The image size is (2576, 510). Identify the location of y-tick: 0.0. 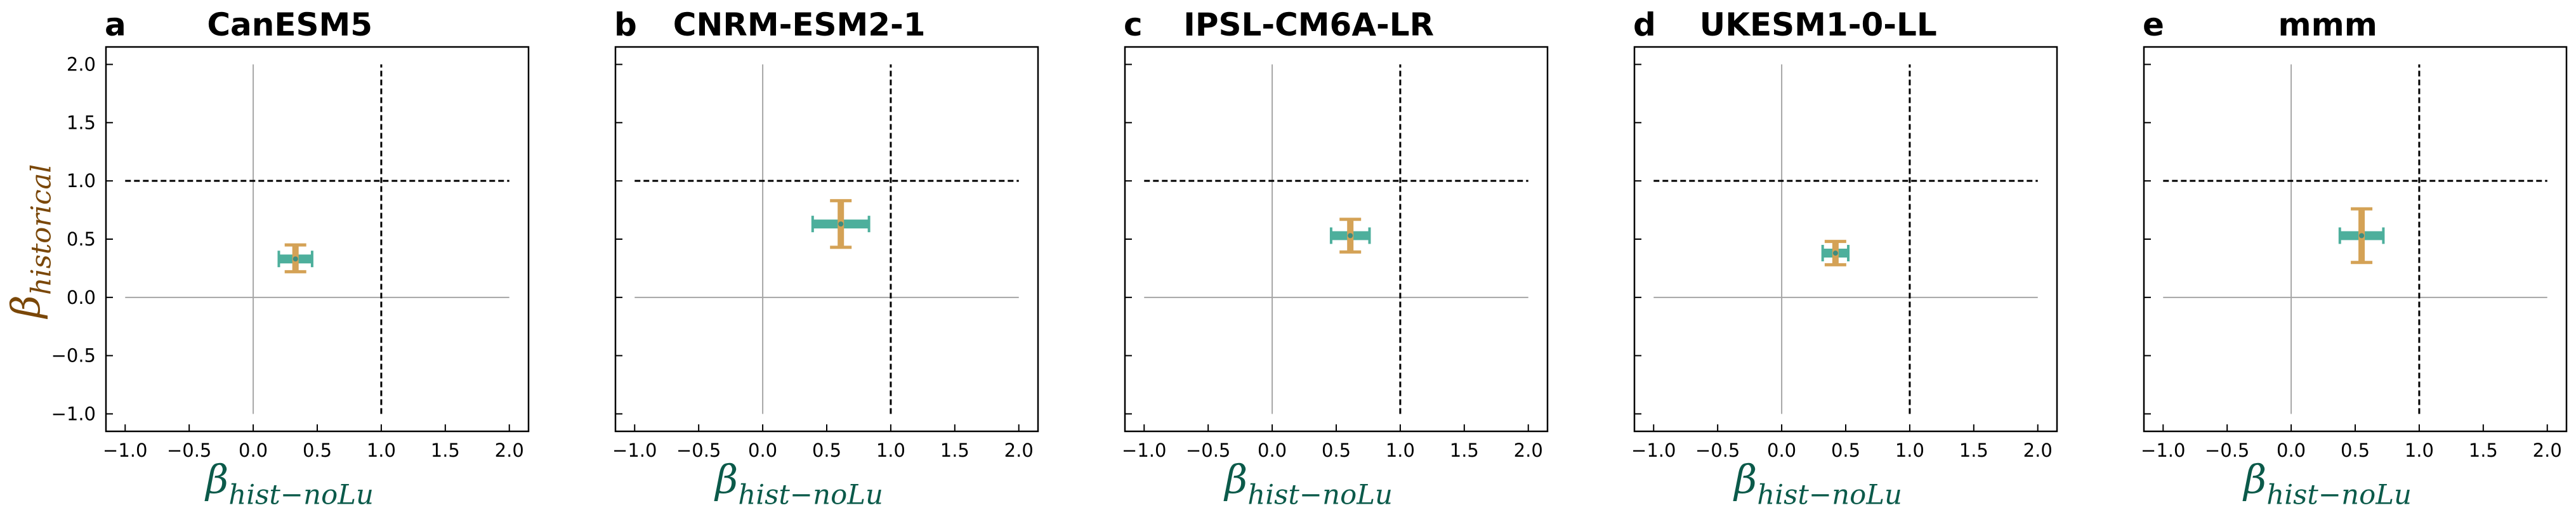
(90, 297).